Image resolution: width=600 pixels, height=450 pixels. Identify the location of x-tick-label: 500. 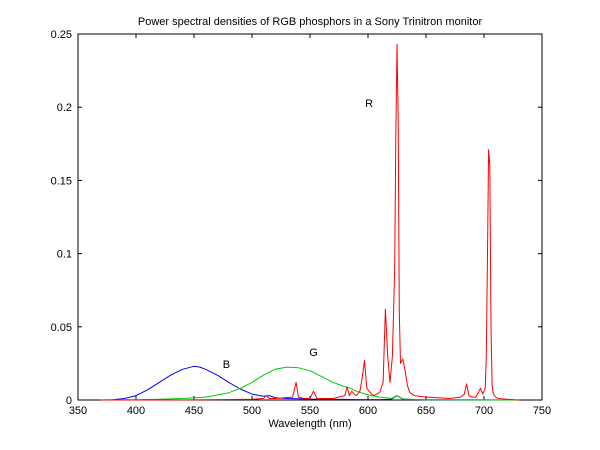
(252, 411).